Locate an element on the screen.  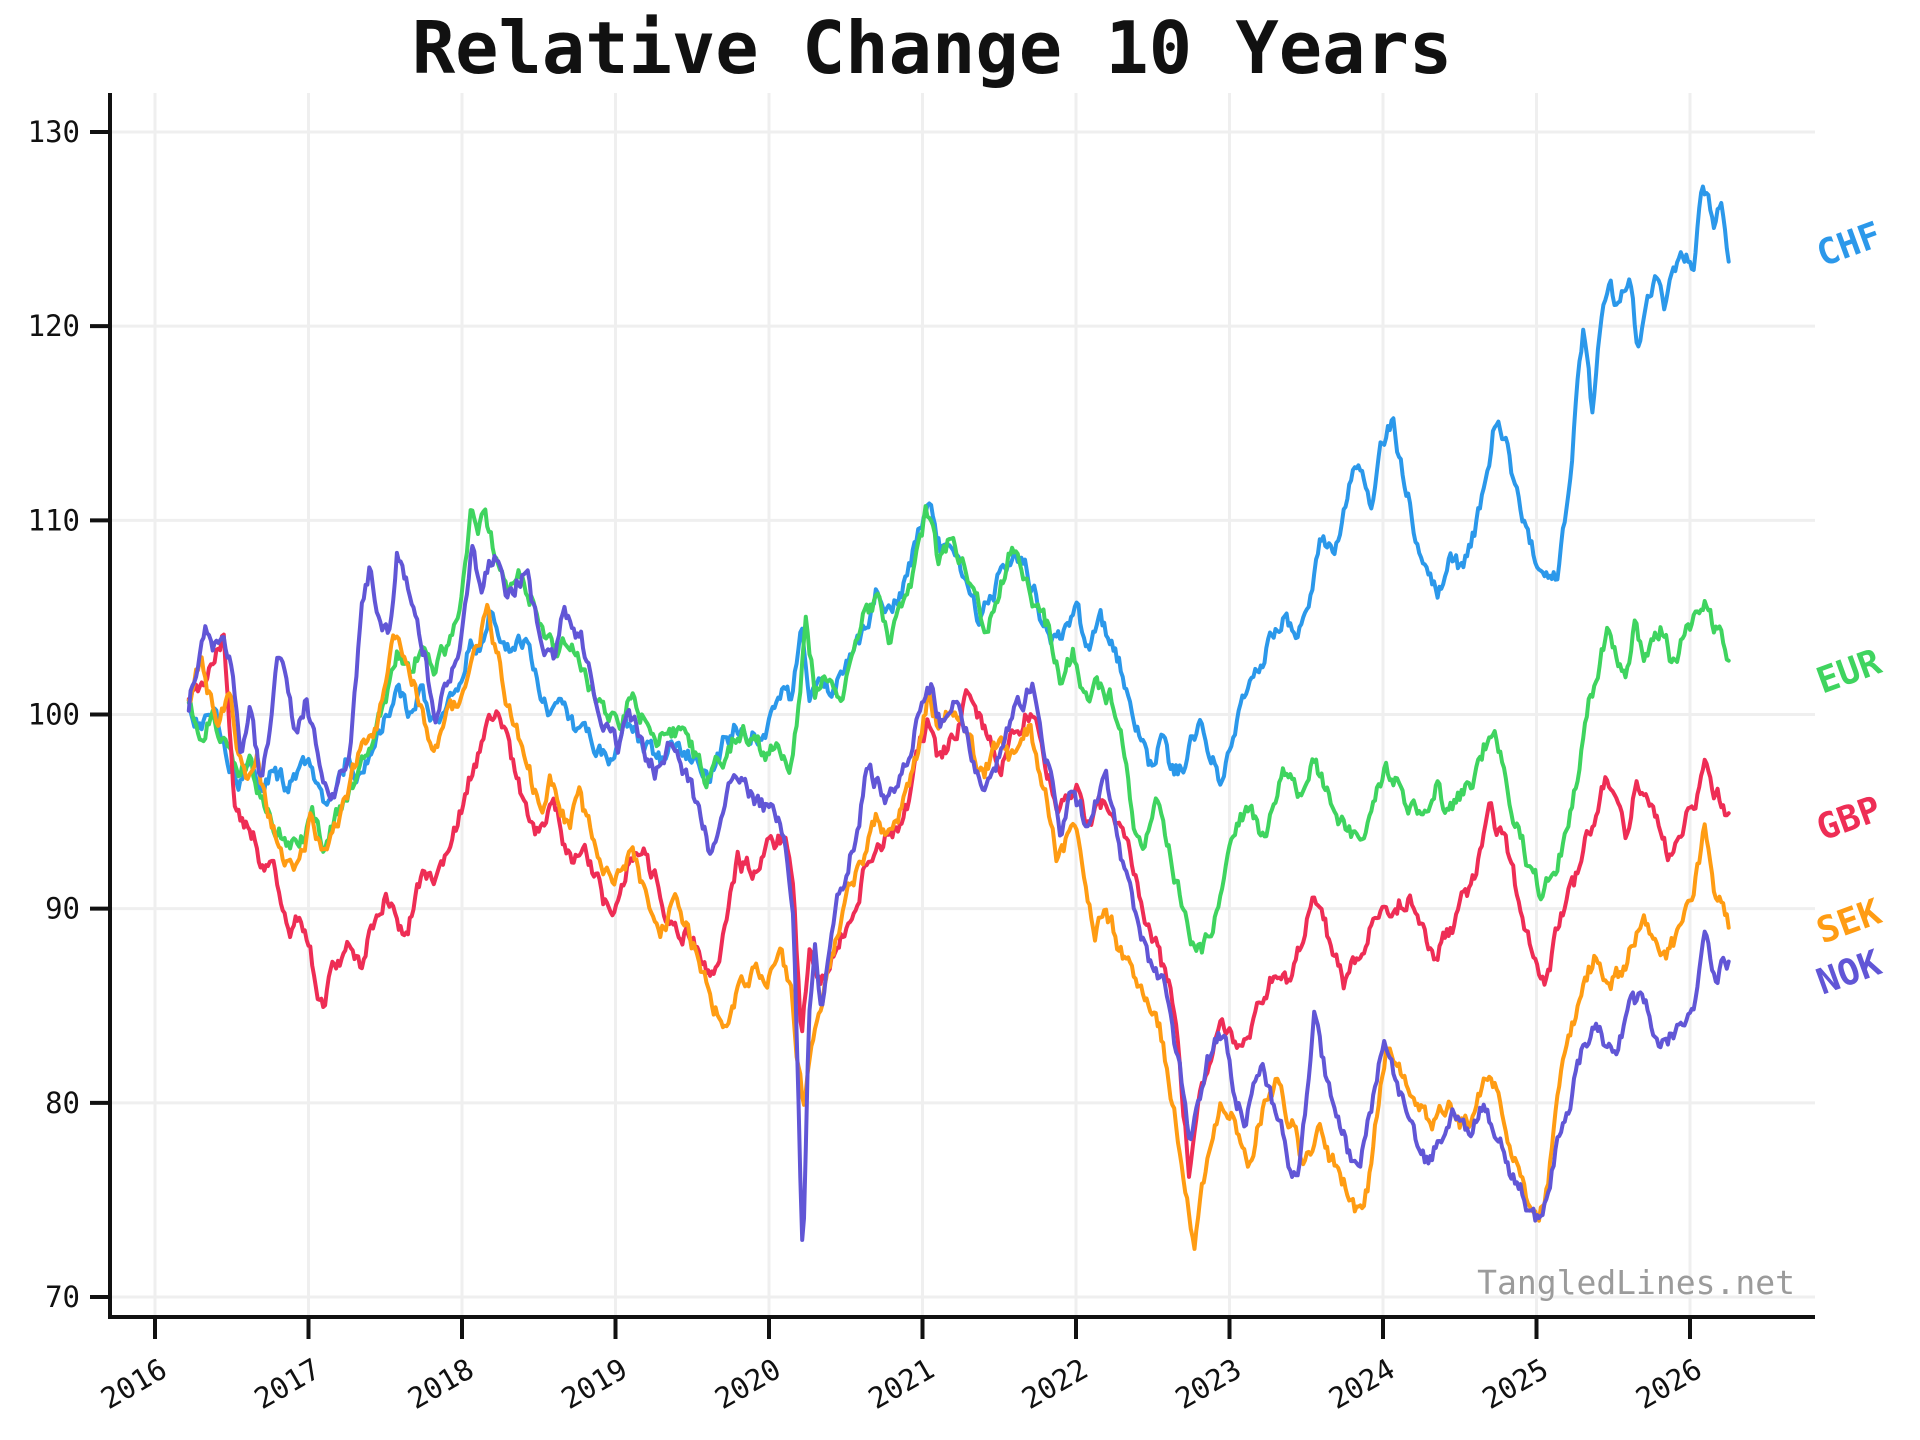
x-tick-label: 2021 is located at coordinates (901, 1384).